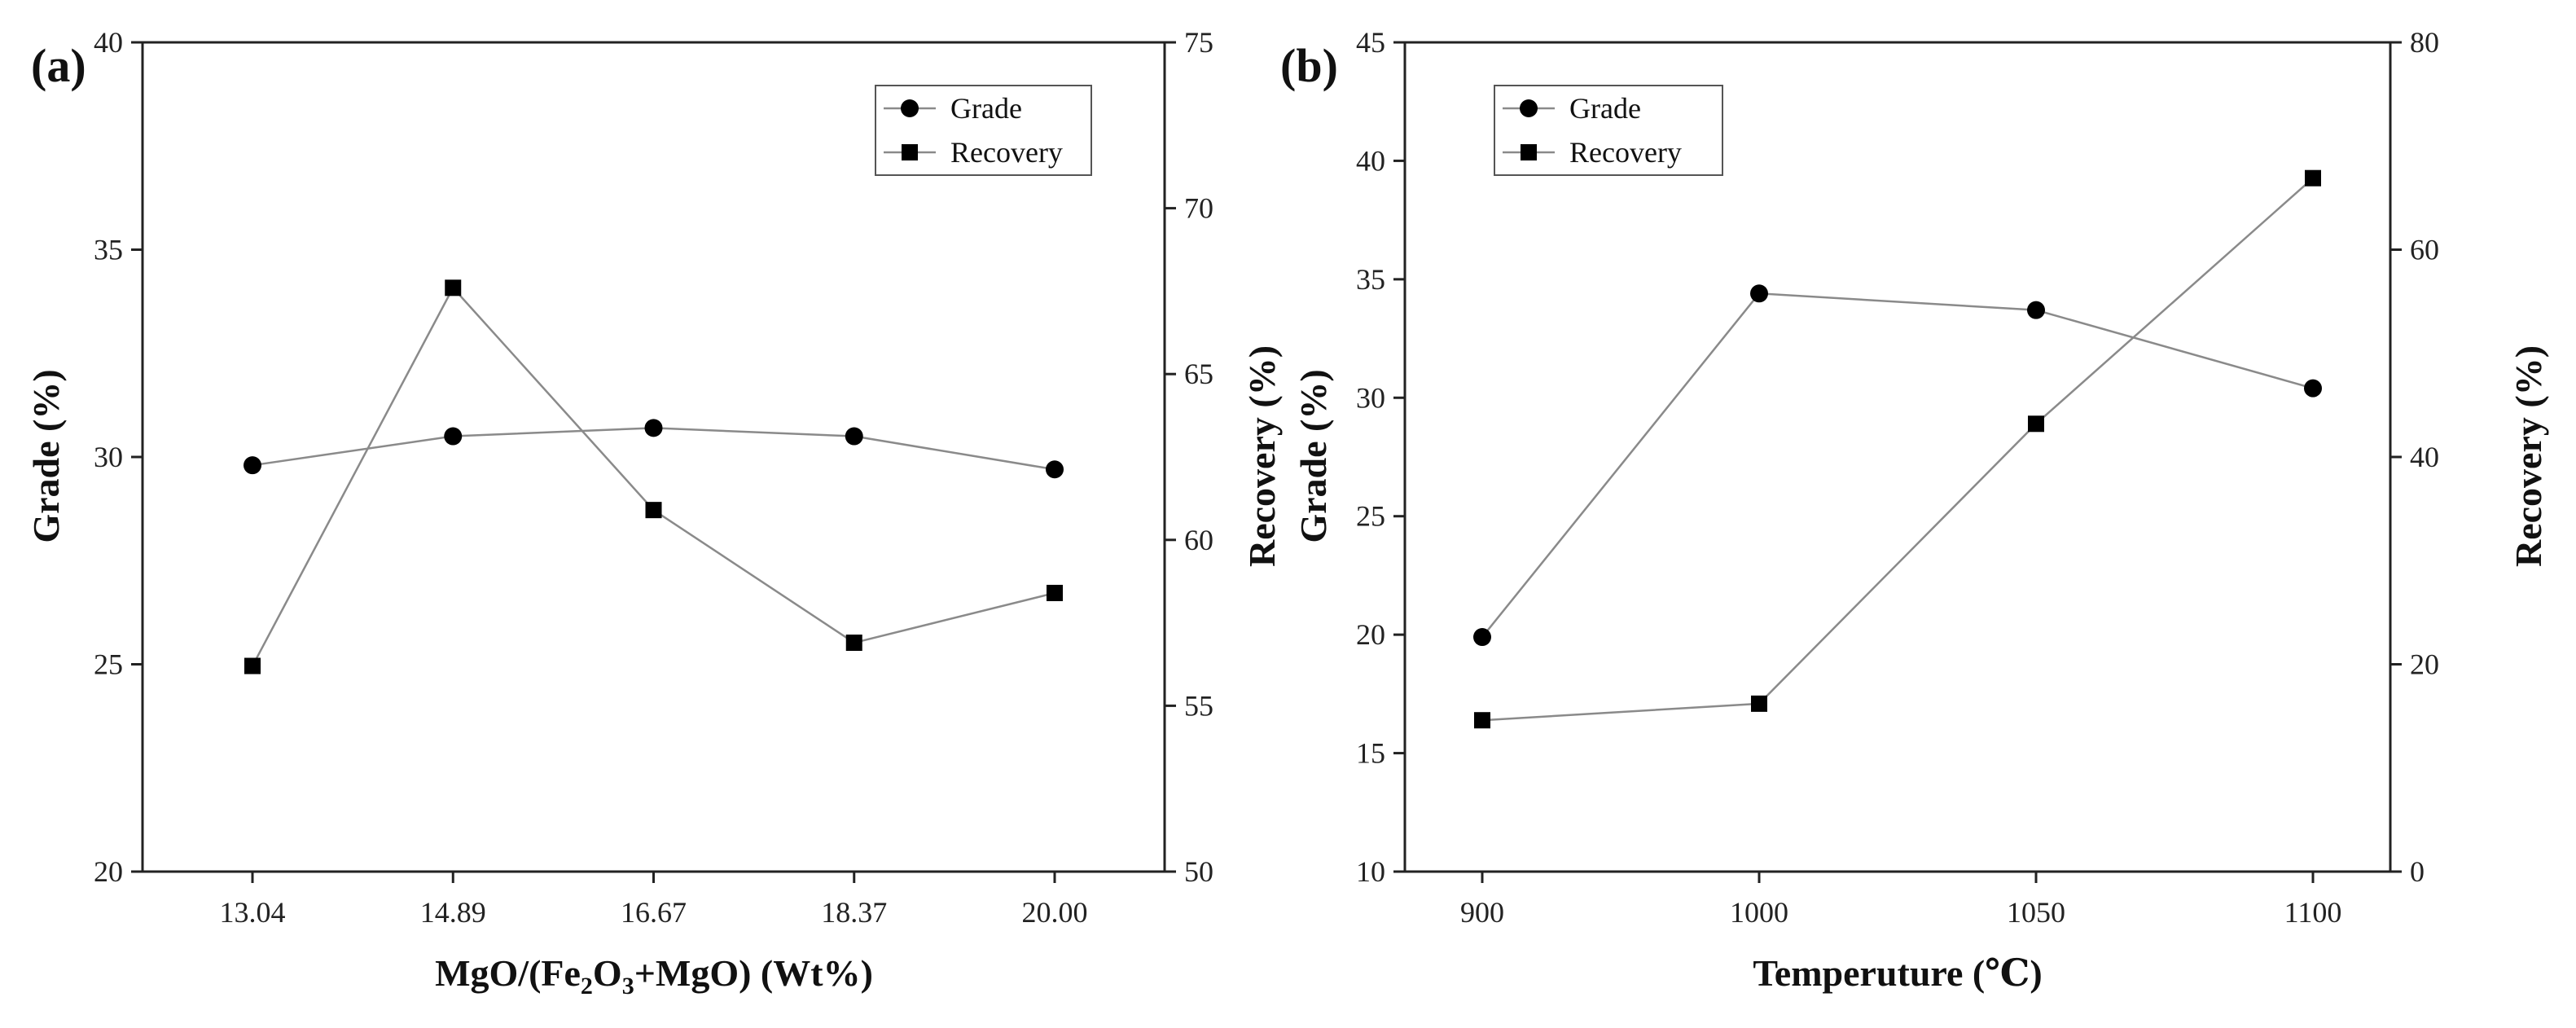  I want to click on y-right-tick-label: 50, so click(1198, 872).